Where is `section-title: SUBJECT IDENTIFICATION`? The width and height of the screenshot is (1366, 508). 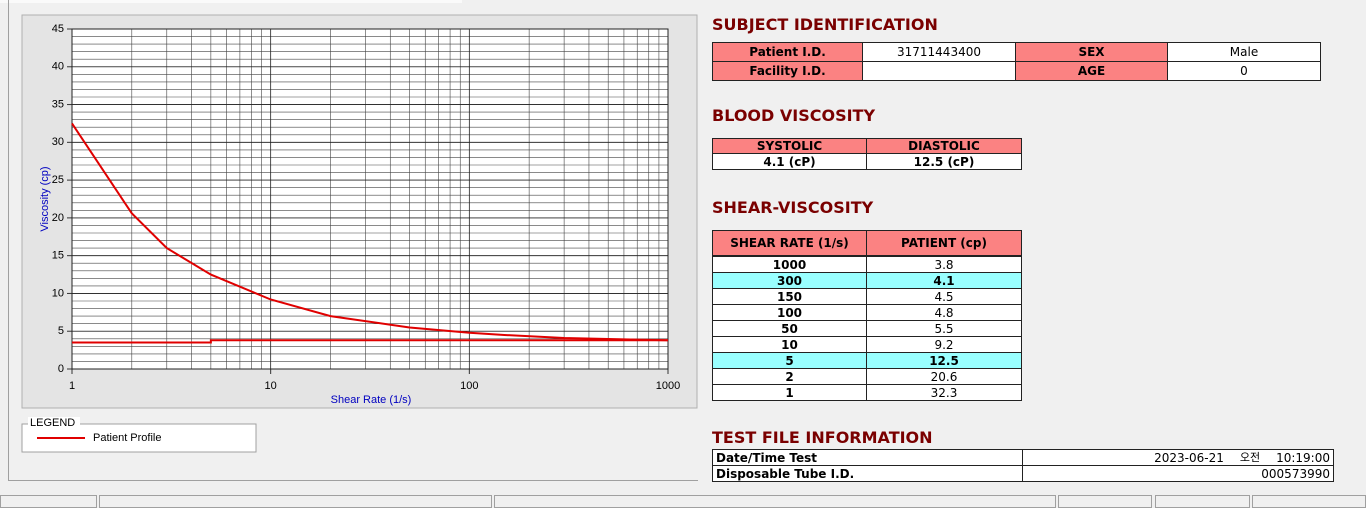
section-title: SUBJECT IDENTIFICATION is located at coordinates (825, 24).